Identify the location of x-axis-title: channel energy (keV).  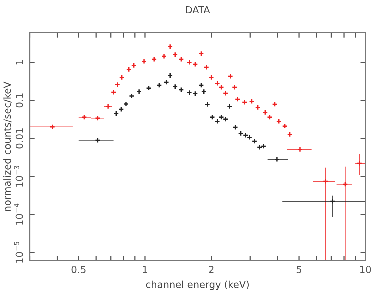
(197, 285).